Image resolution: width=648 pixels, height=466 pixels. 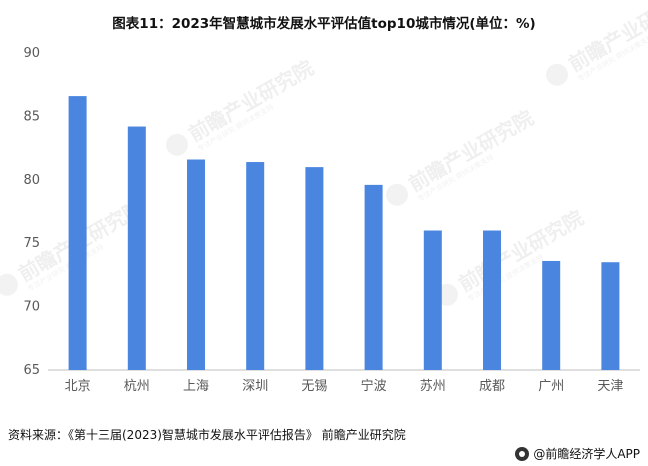 What do you see at coordinates (551, 315) in the screenshot?
I see `bar-广州` at bounding box center [551, 315].